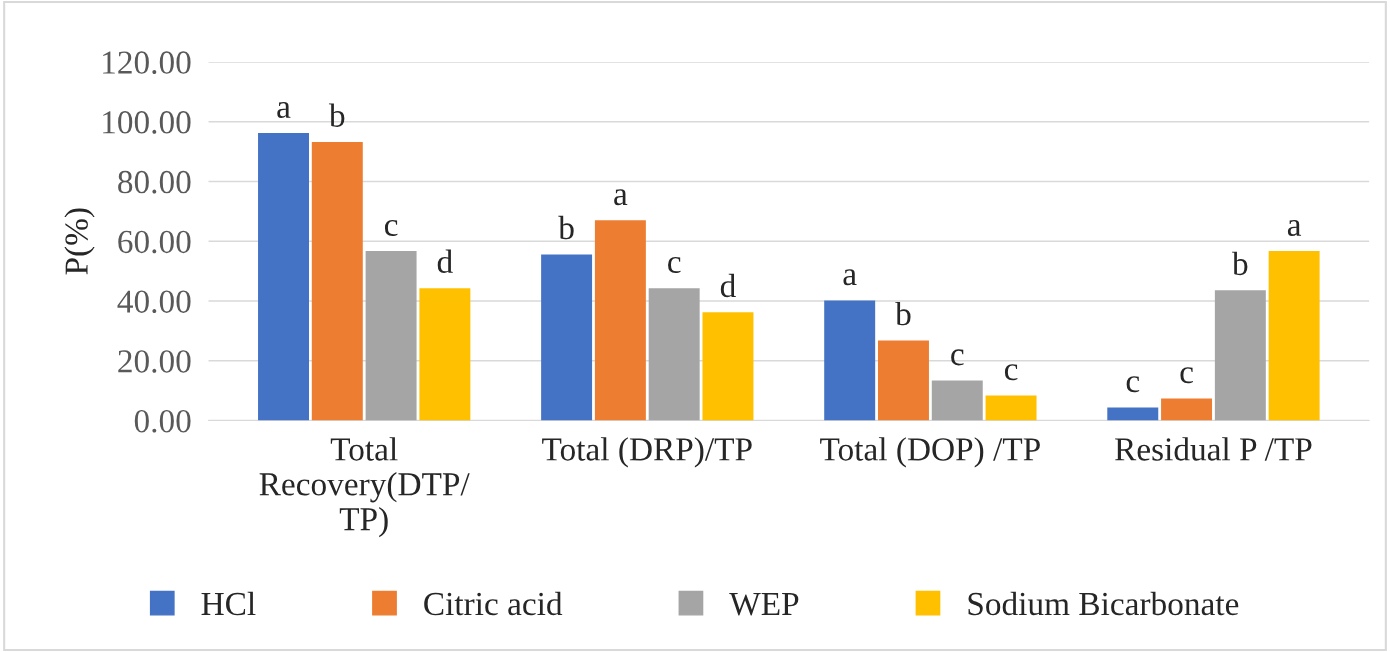 The image size is (1390, 652). Describe the element at coordinates (364, 487) in the screenshot. I see `x-tick-label: Total Recovery(DTP/ TP)` at that location.